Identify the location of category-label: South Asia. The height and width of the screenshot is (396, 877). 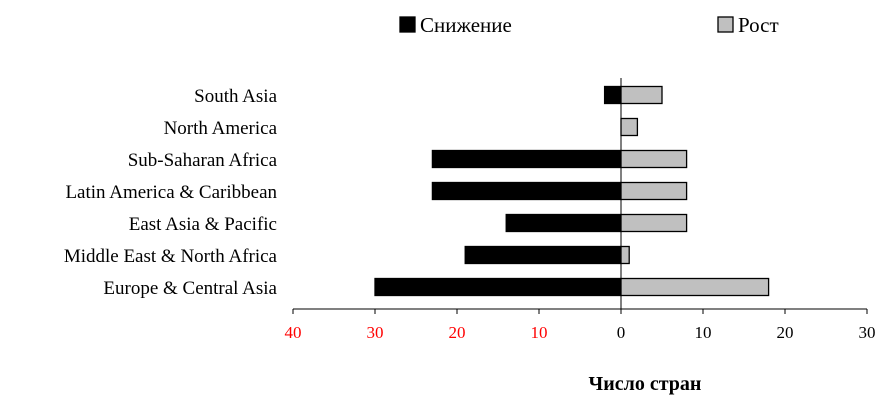
(235, 96).